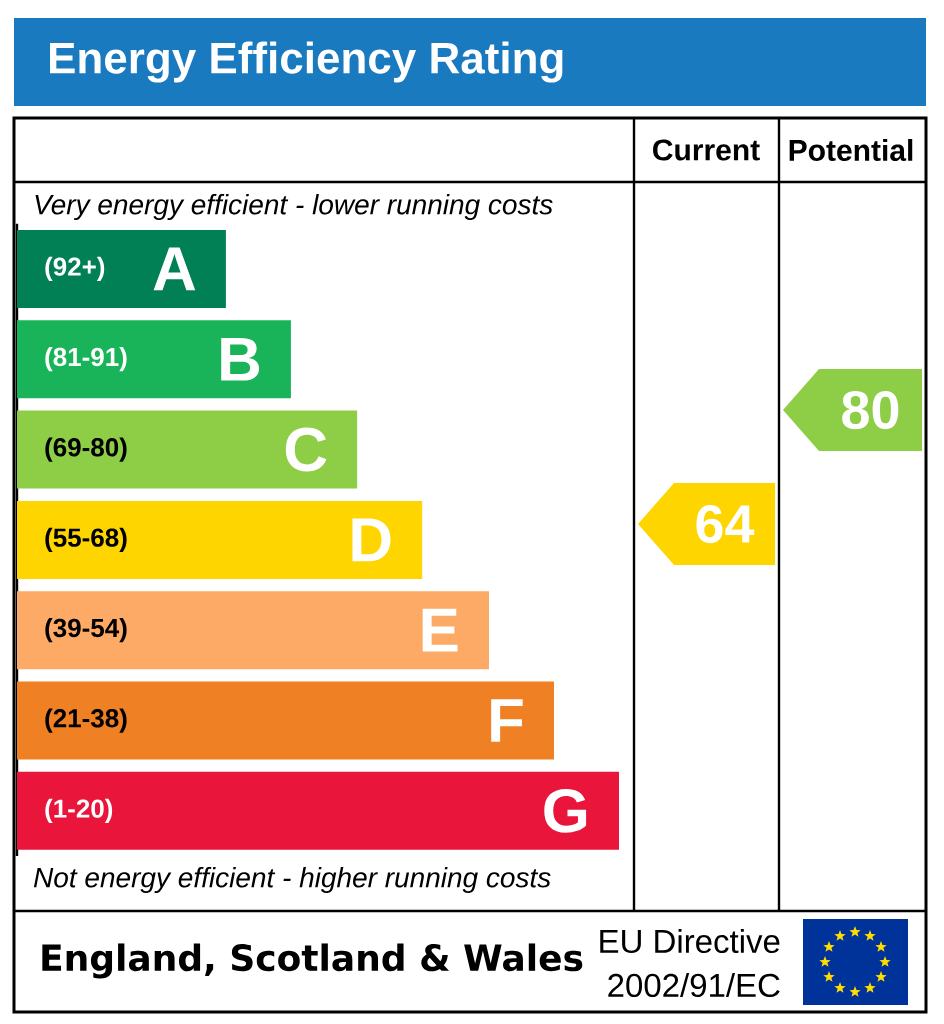 The width and height of the screenshot is (944, 1024). I want to click on annotation: (21-38), so click(86, 720).